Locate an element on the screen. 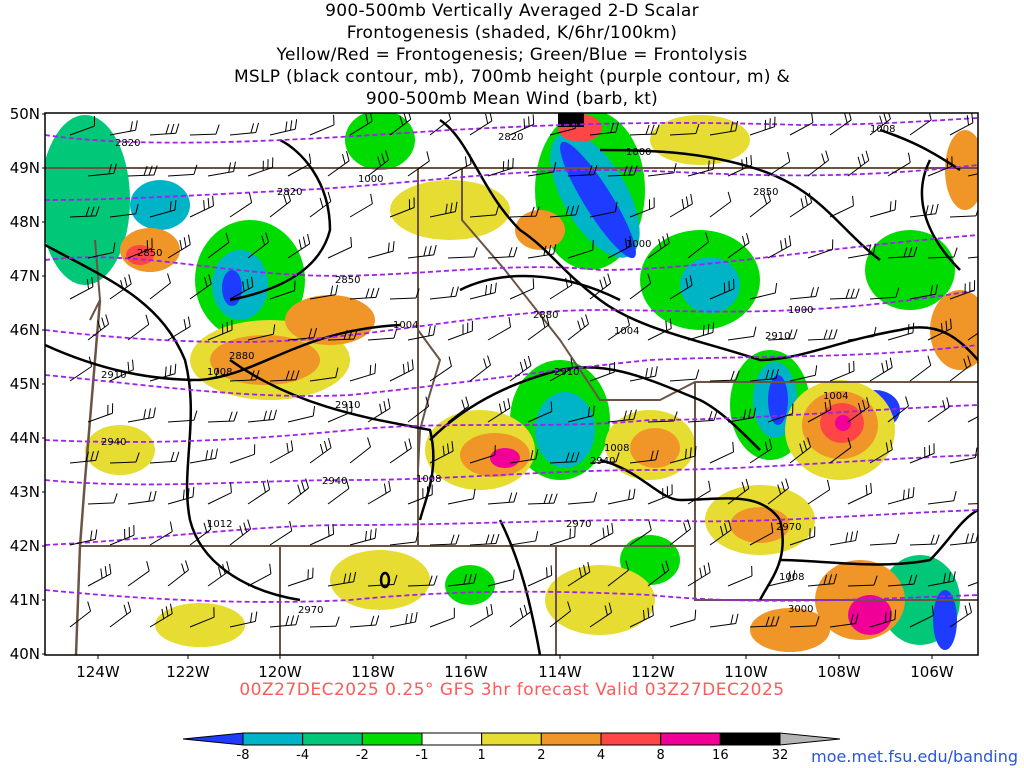 The height and width of the screenshot is (768, 1024). lon-label: 108W is located at coordinates (839, 672).